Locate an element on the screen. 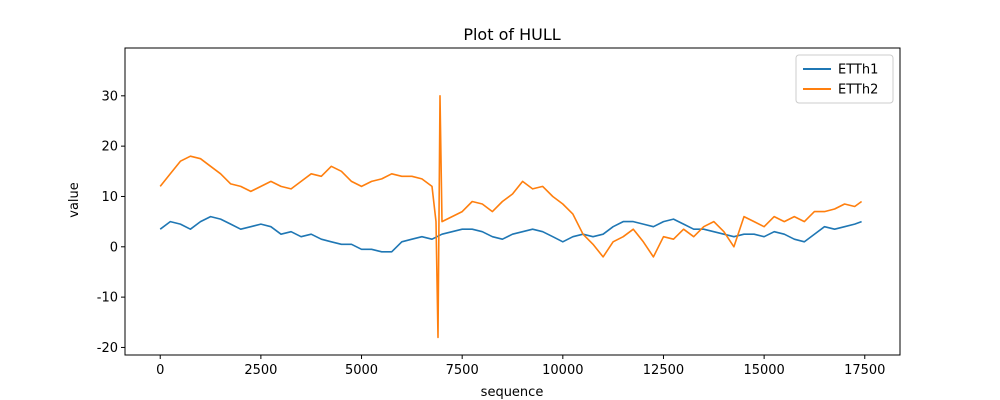  legend: ETTh1 ETTh2 is located at coordinates (844, 79).